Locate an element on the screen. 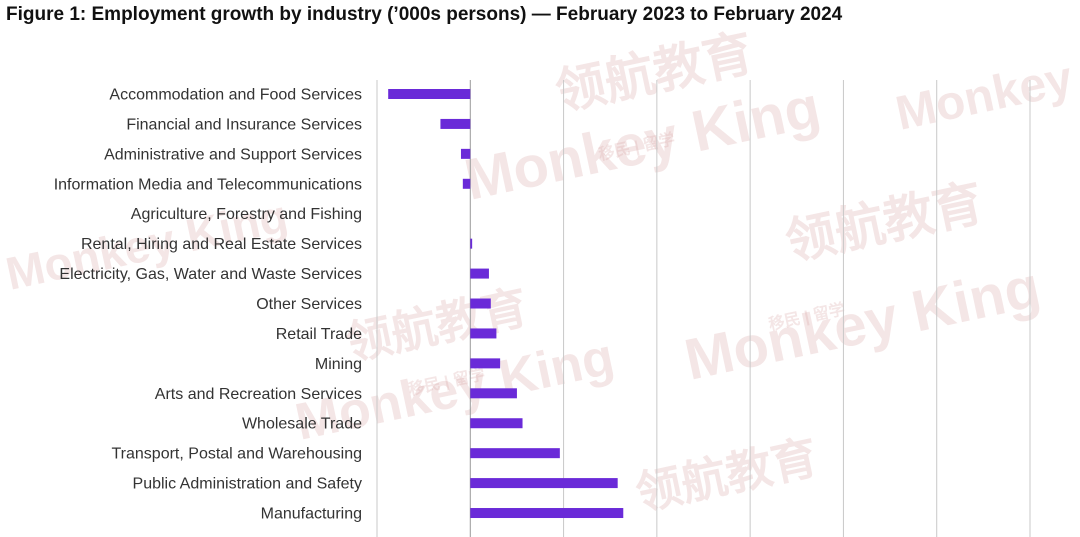 This screenshot has width=1080, height=537. category-label: Transport, Postal and Warehousing is located at coordinates (237, 454).